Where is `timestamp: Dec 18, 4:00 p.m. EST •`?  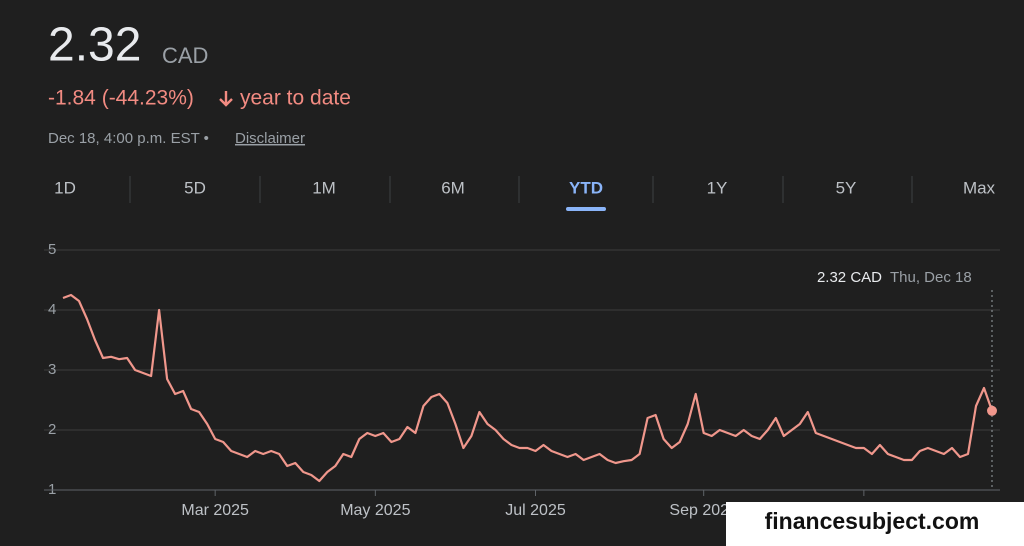
timestamp: Dec 18, 4:00 p.m. EST • is located at coordinates (128, 138).